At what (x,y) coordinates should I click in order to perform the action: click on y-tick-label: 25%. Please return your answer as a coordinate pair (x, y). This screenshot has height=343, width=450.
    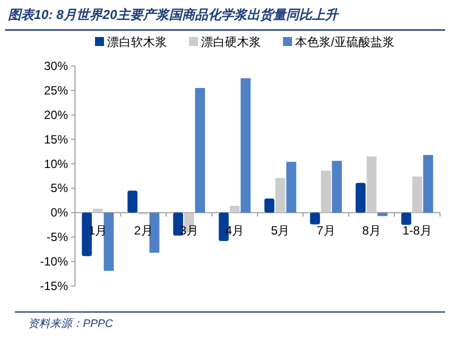
    Looking at the image, I should click on (56, 90).